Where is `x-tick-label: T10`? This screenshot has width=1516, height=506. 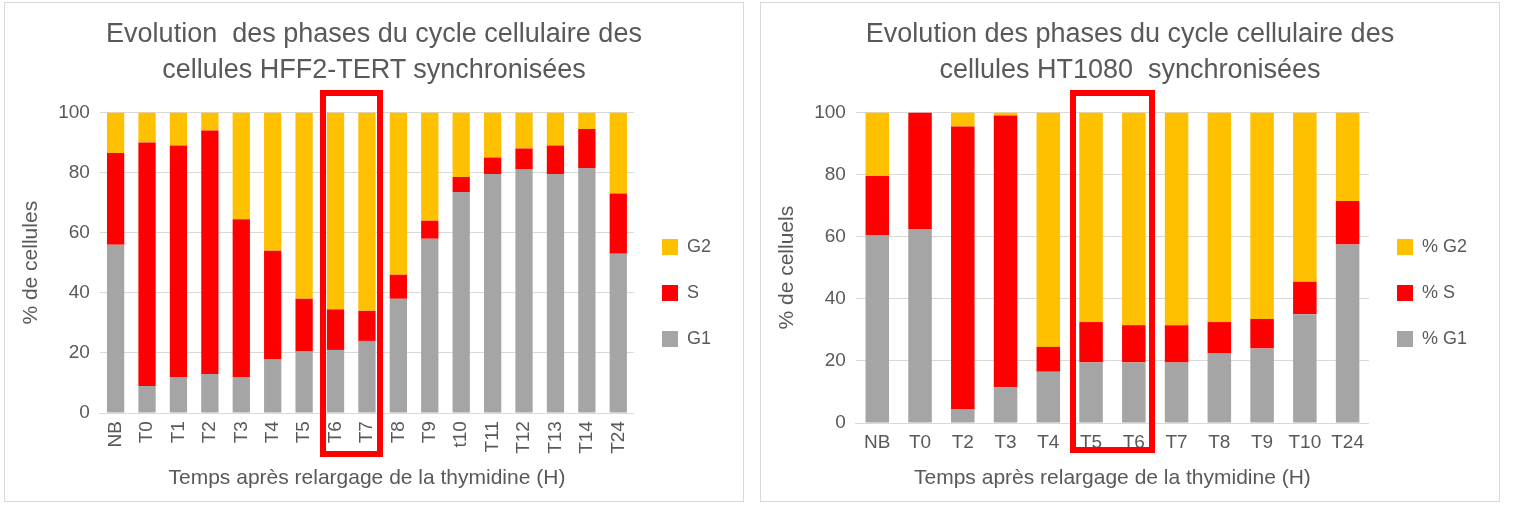
x-tick-label: T10 is located at coordinates (1305, 441).